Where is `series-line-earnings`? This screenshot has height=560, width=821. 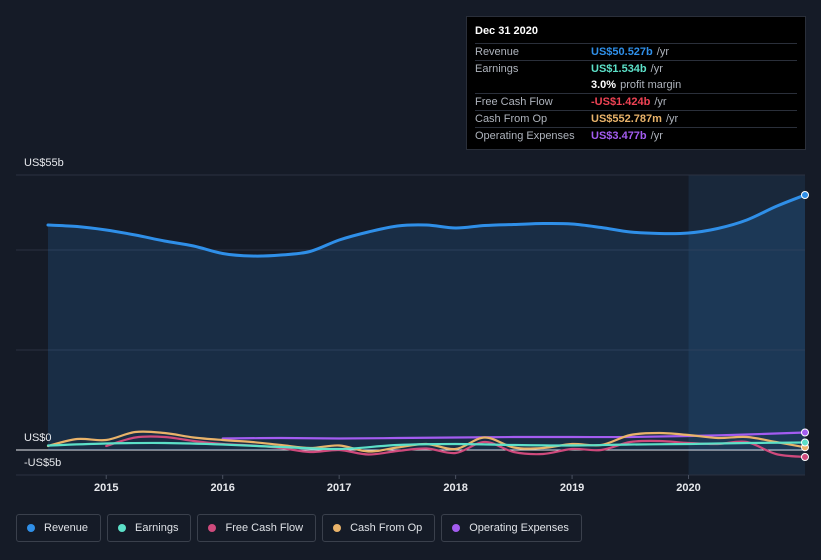
series-line-earnings is located at coordinates (426, 446).